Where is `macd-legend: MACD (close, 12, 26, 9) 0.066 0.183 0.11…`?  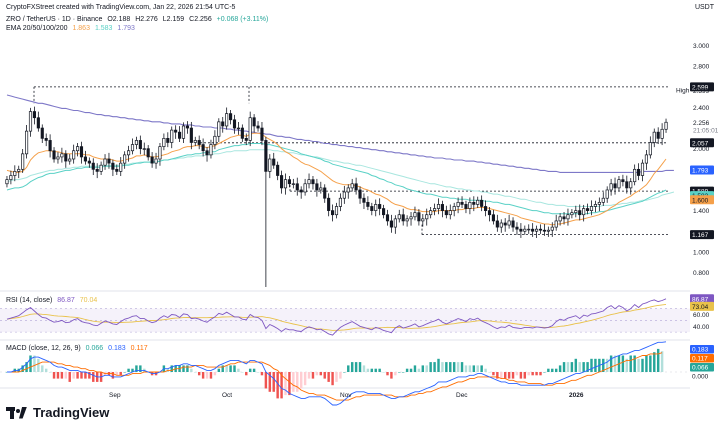
macd-legend: MACD (close, 12, 26, 9) 0.066 0.183 0.11… is located at coordinates (78, 348).